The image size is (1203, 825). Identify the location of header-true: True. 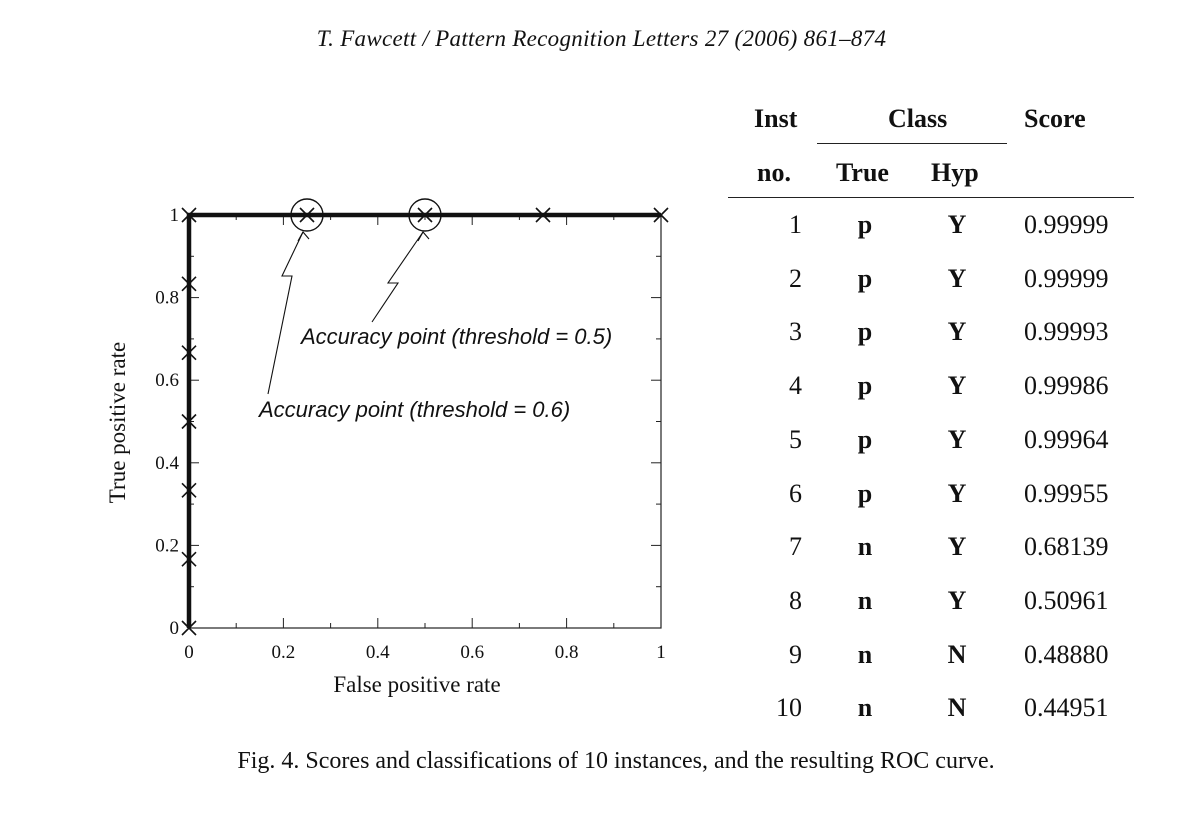
(862, 172).